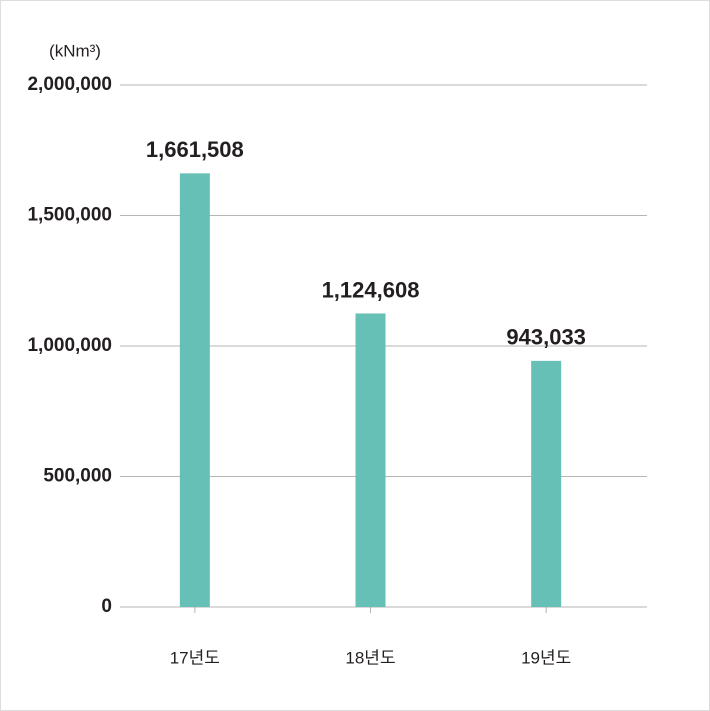  I want to click on y-tick-label: 1,000,000, so click(69, 345).